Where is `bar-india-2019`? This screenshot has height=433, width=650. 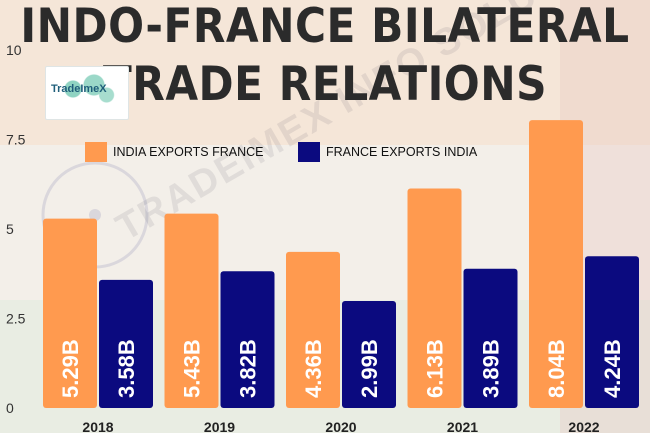
bar-india-2019 is located at coordinates (191, 310).